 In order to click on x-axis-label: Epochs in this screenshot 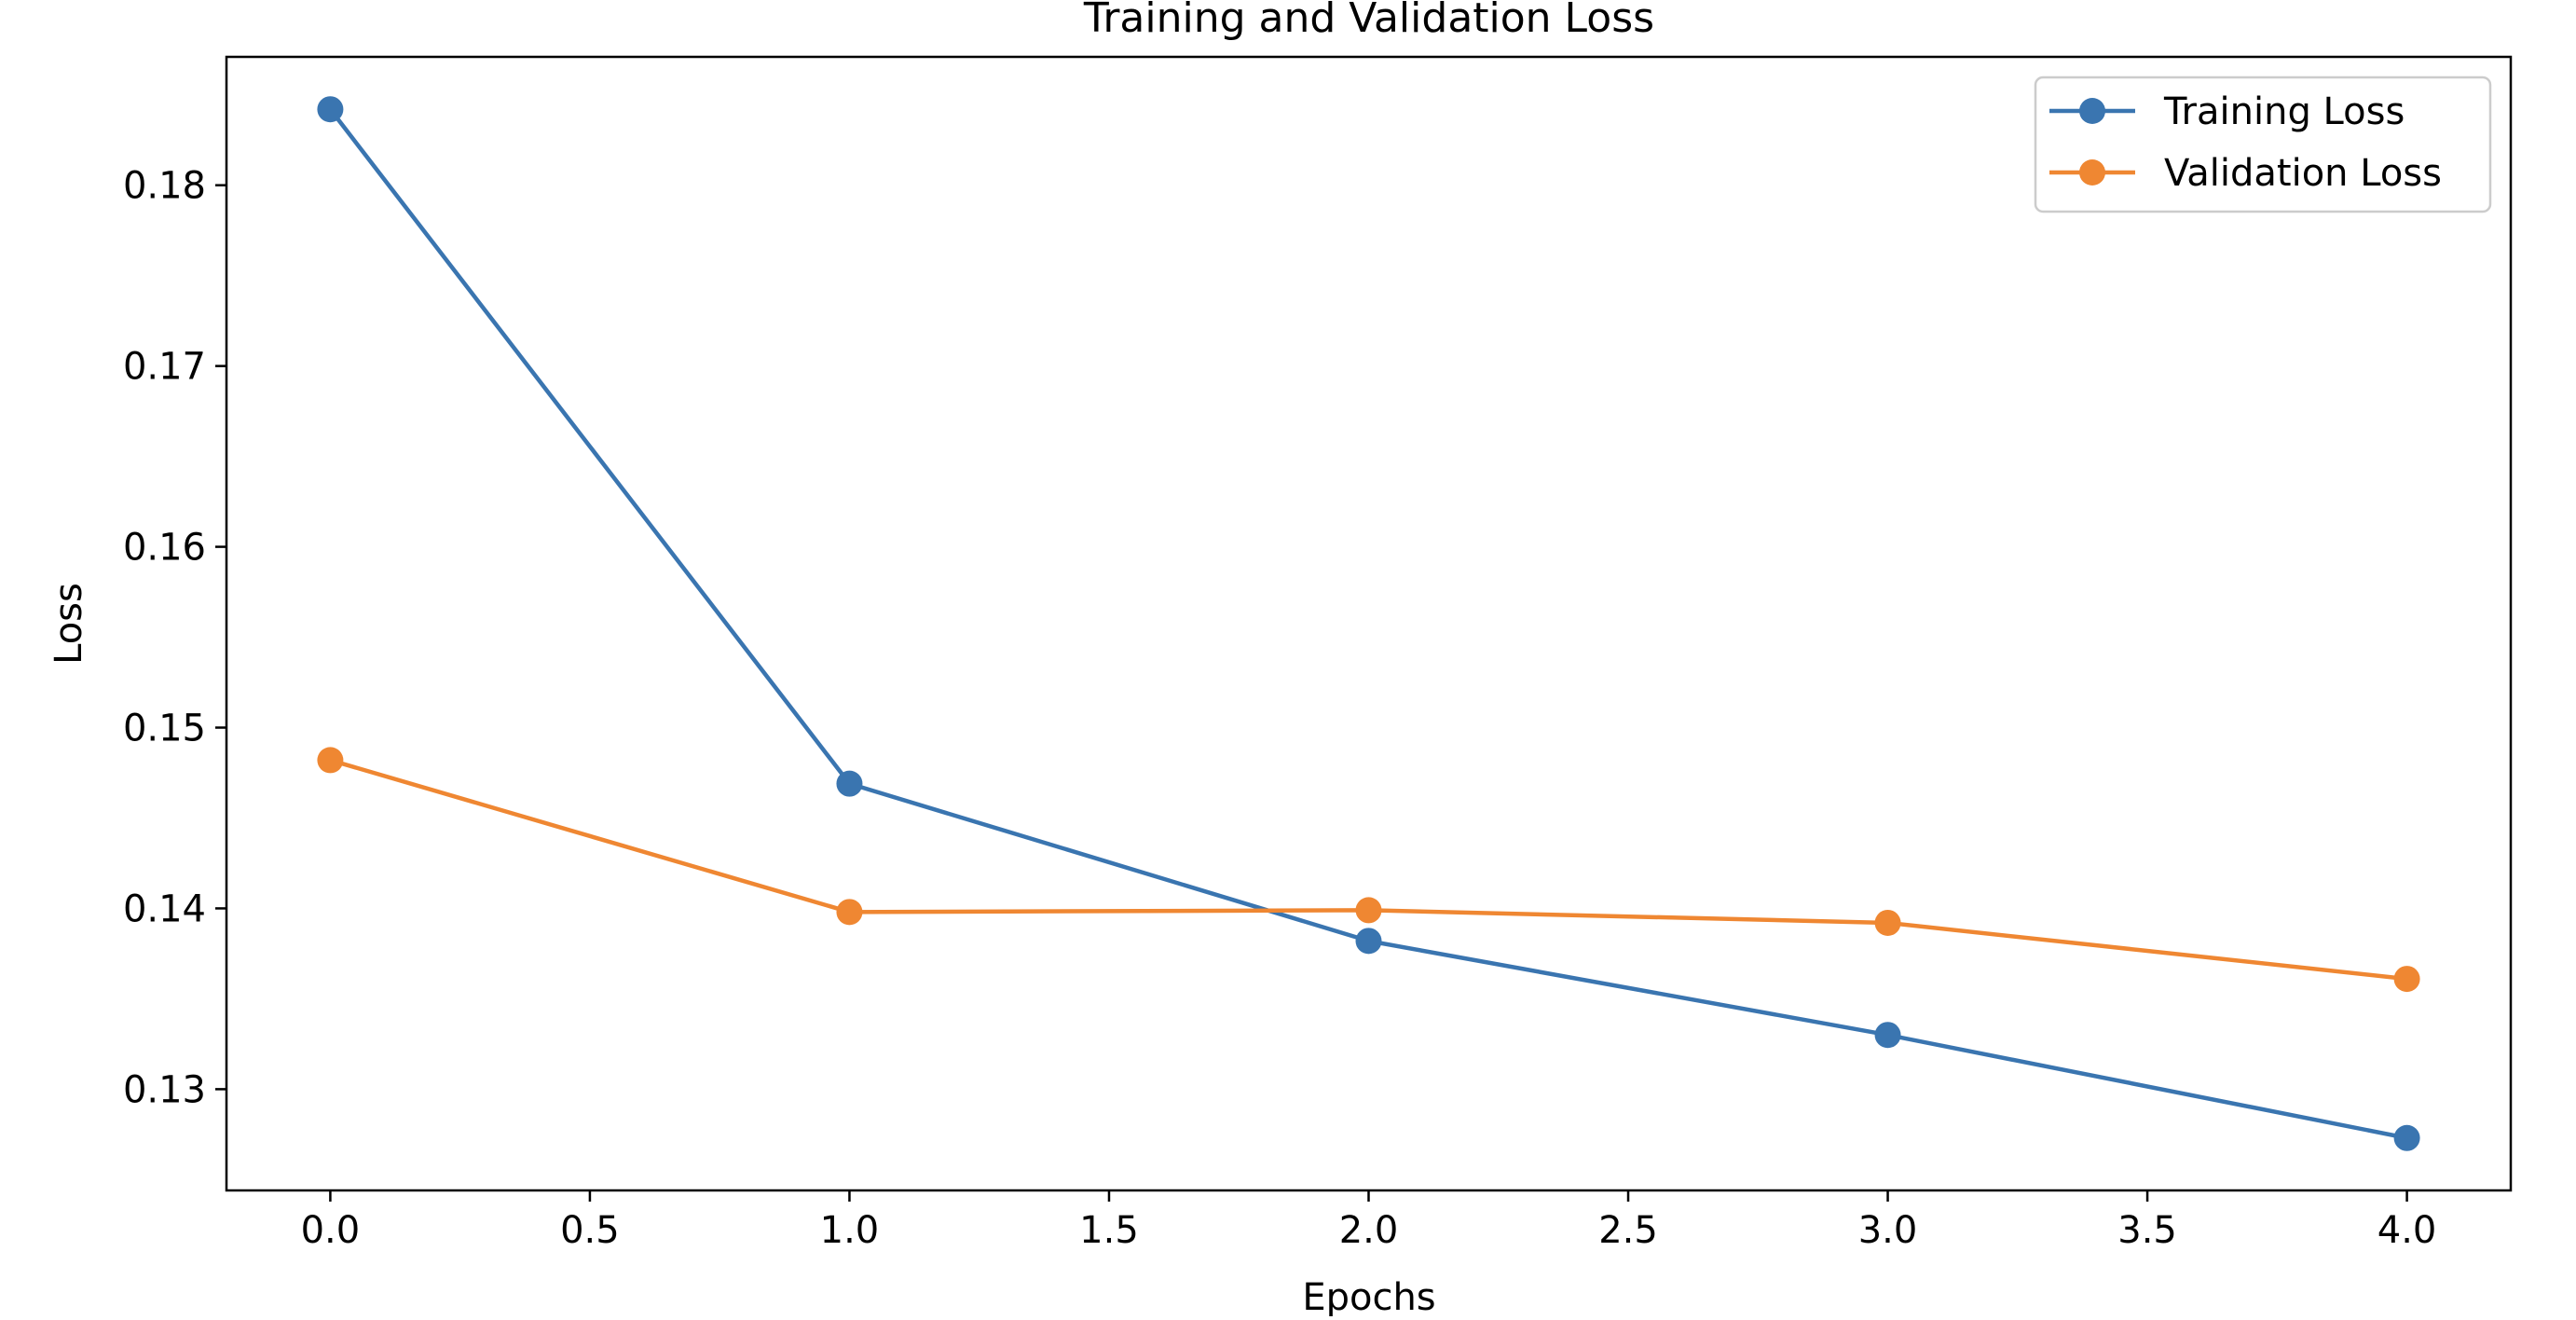, I will do `click(1368, 1296)`.